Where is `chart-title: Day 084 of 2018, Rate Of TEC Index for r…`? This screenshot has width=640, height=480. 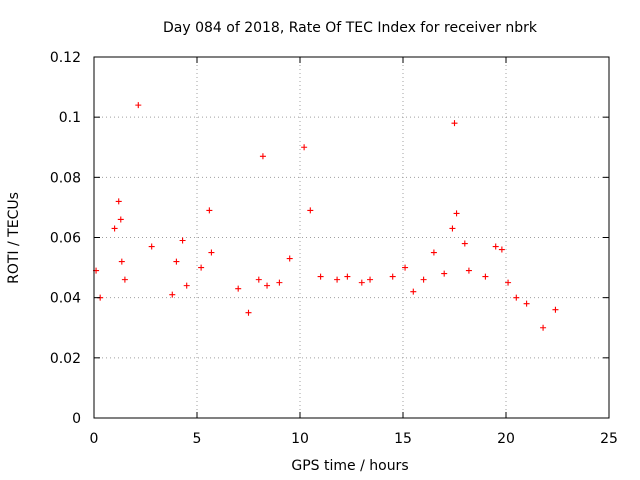 chart-title: Day 084 of 2018, Rate Of TEC Index for r… is located at coordinates (350, 28).